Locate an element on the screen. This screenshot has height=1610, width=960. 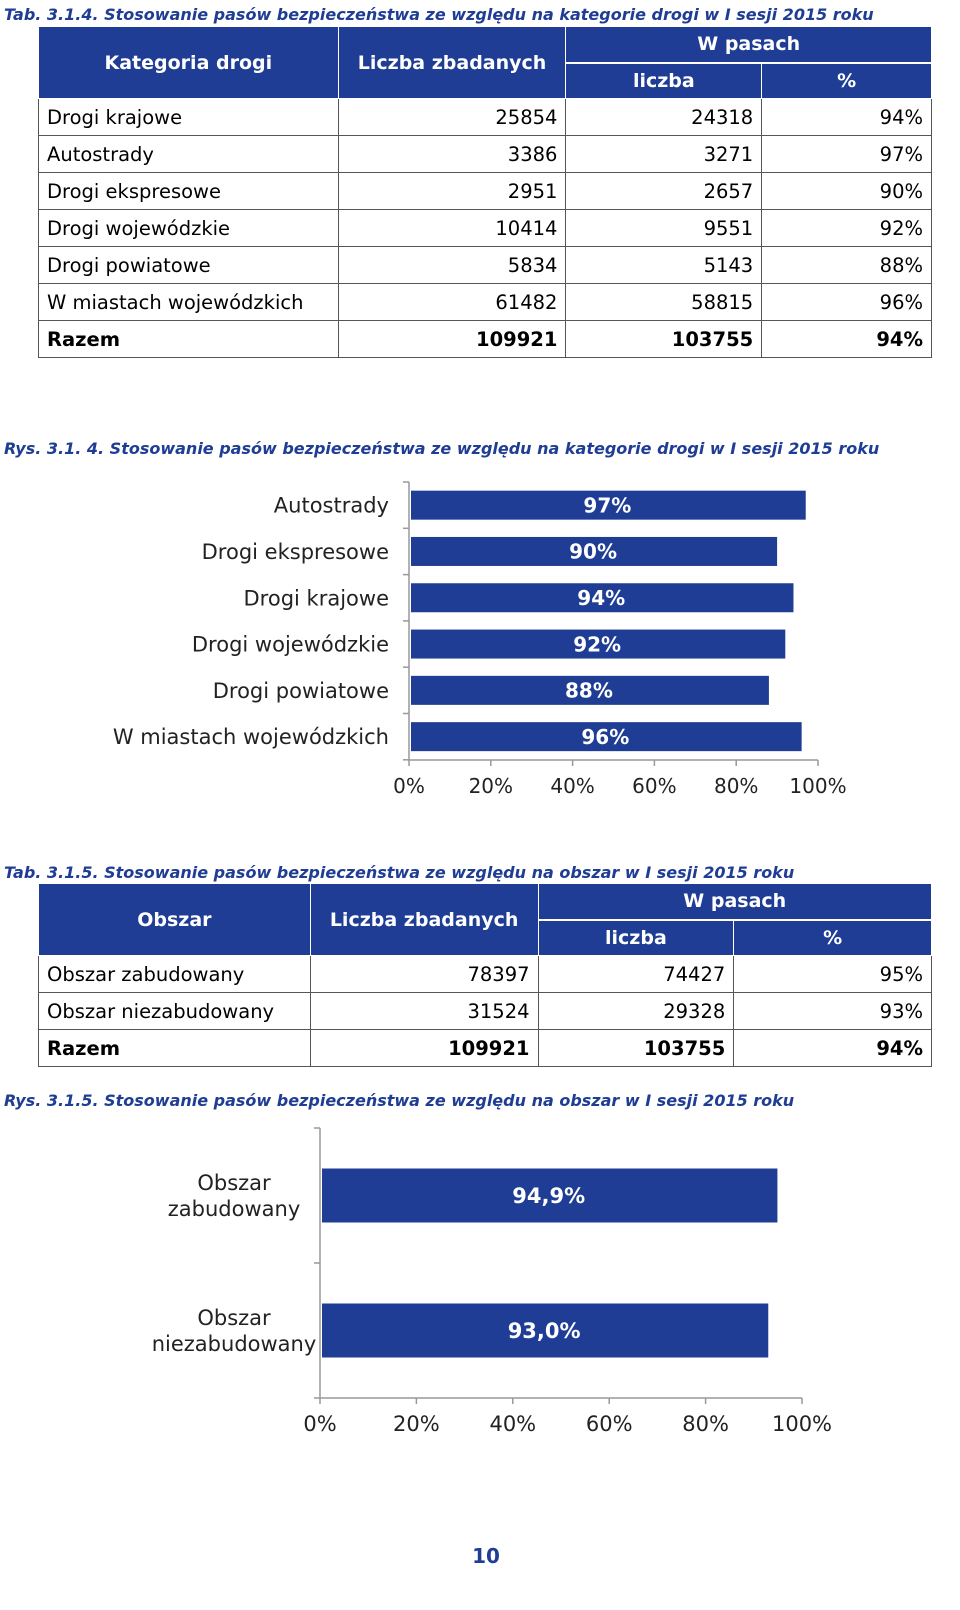
bar-data-label: 93,0% is located at coordinates (544, 1331).